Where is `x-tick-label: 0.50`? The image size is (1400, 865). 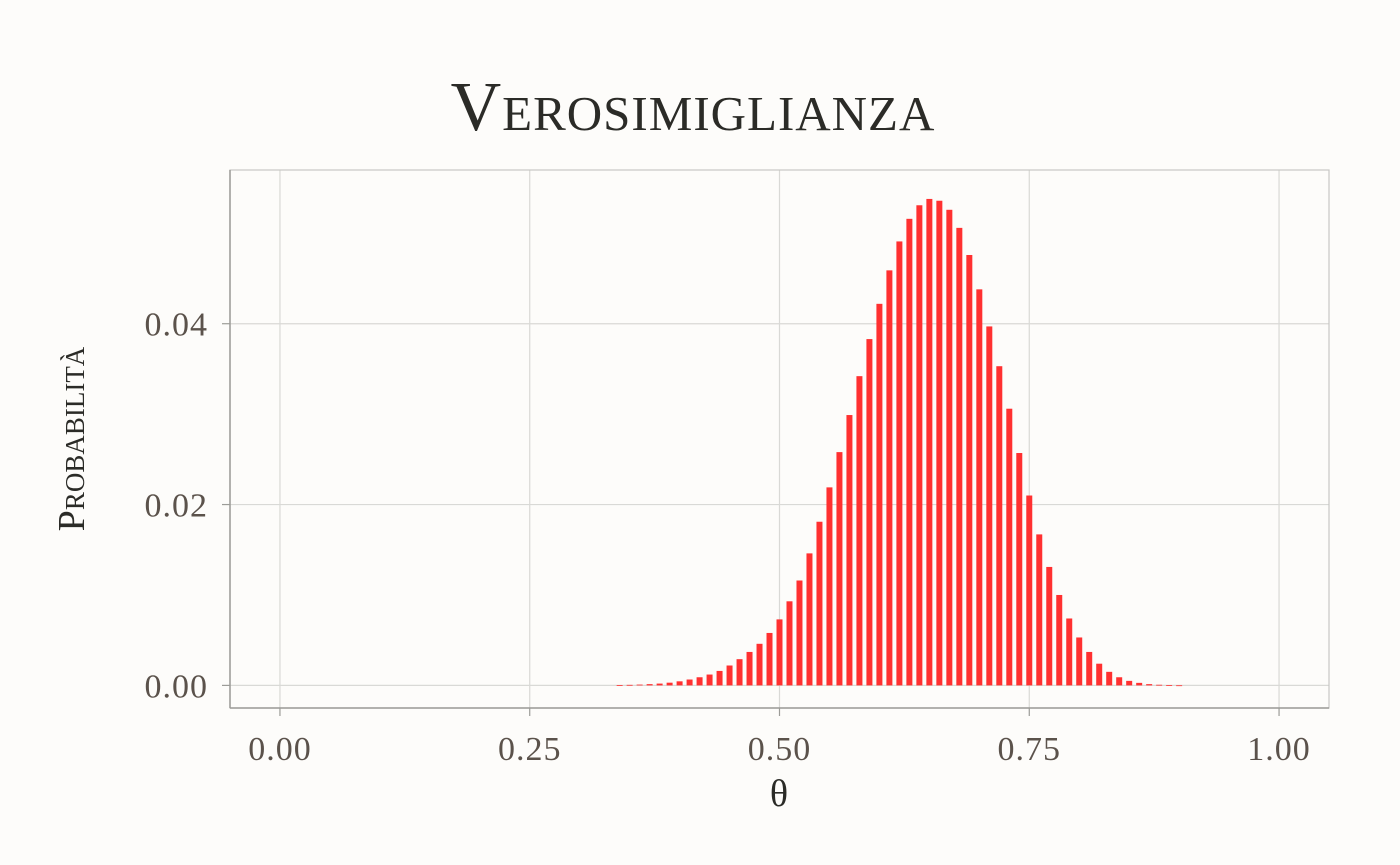 x-tick-label: 0.50 is located at coordinates (780, 749).